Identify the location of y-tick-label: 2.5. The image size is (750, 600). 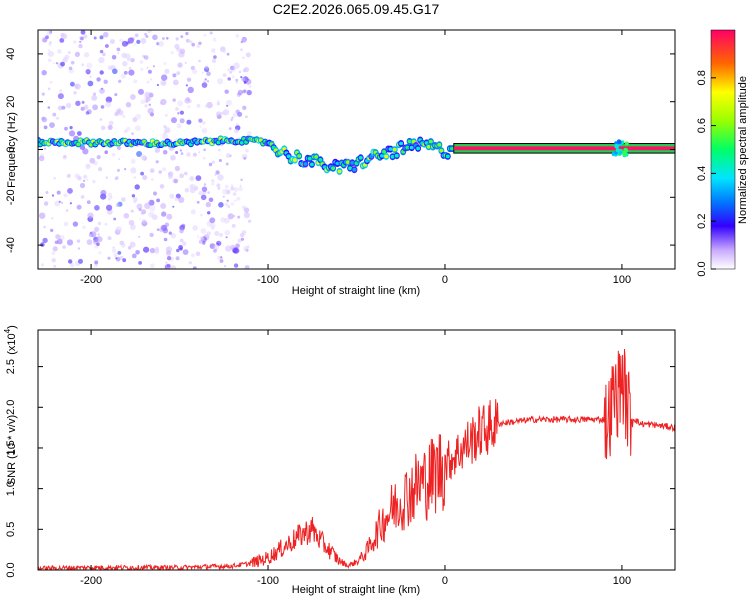
(11, 366).